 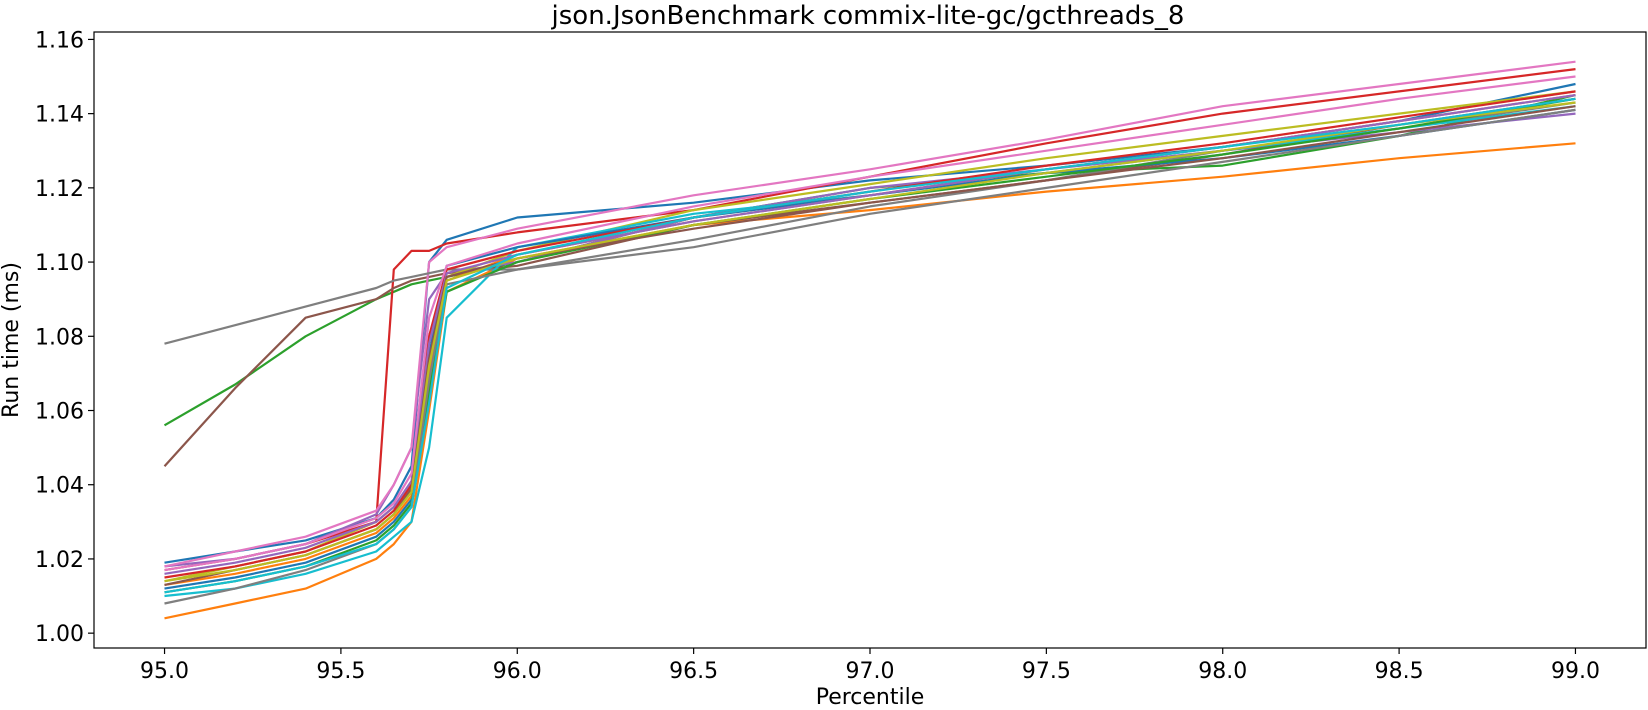 I want to click on y-tick-label: 1.04, so click(x=59, y=486).